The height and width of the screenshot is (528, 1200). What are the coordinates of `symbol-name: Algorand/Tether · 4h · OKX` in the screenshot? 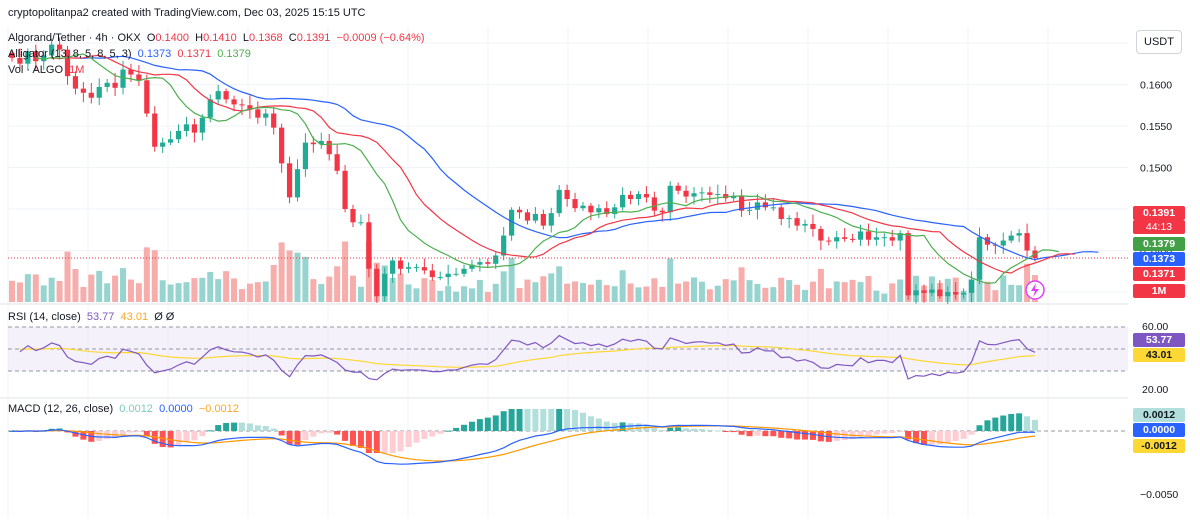 It's located at (74, 38).